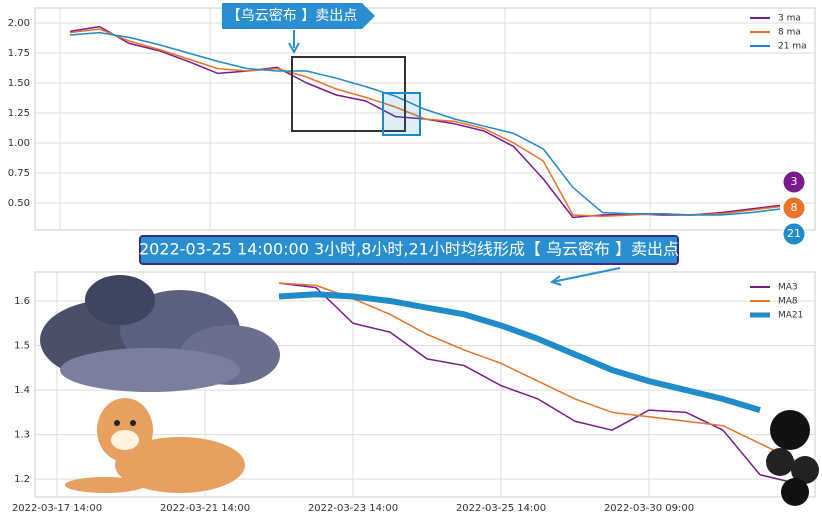  What do you see at coordinates (22, 435) in the screenshot?
I see `y-tick-label: 1.3` at bounding box center [22, 435].